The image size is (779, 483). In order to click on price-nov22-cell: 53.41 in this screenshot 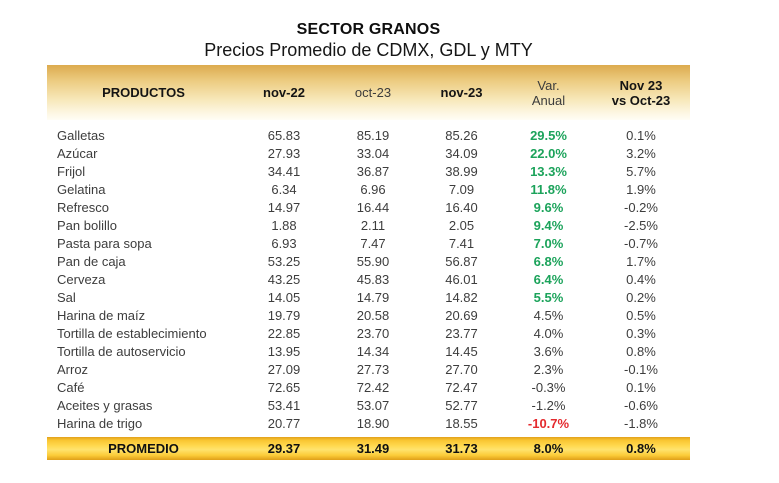, I will do `click(284, 405)`.